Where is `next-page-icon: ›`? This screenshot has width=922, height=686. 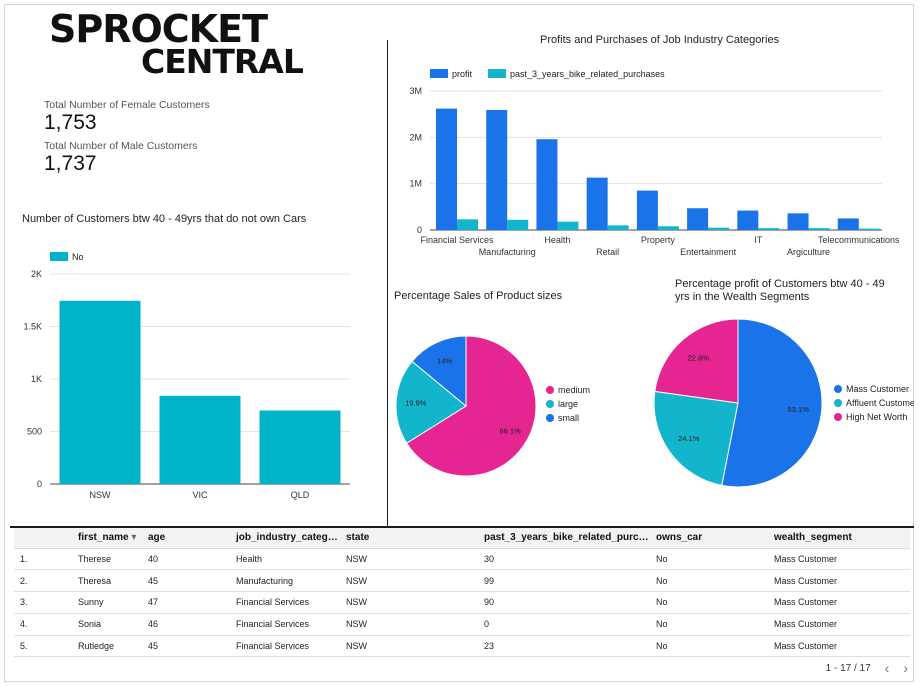
next-page-icon: › is located at coordinates (905, 668).